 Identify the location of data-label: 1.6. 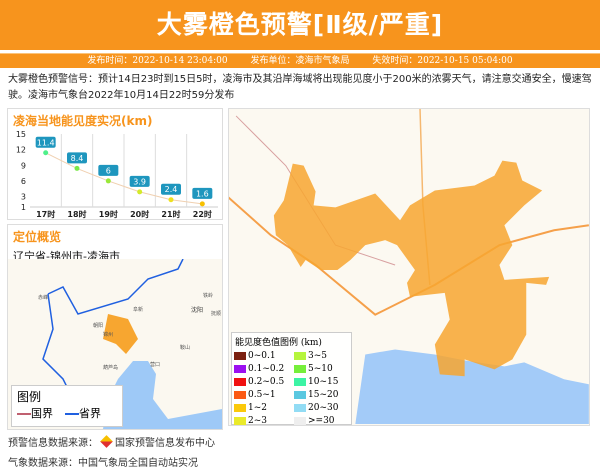
(202, 193).